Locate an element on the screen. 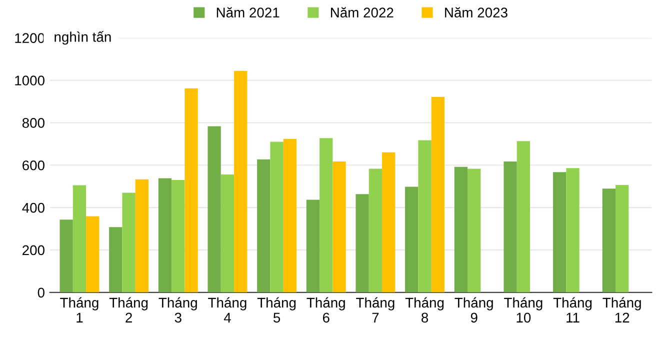 The height and width of the screenshot is (344, 665). y-tick-label: 0 is located at coordinates (41, 293).